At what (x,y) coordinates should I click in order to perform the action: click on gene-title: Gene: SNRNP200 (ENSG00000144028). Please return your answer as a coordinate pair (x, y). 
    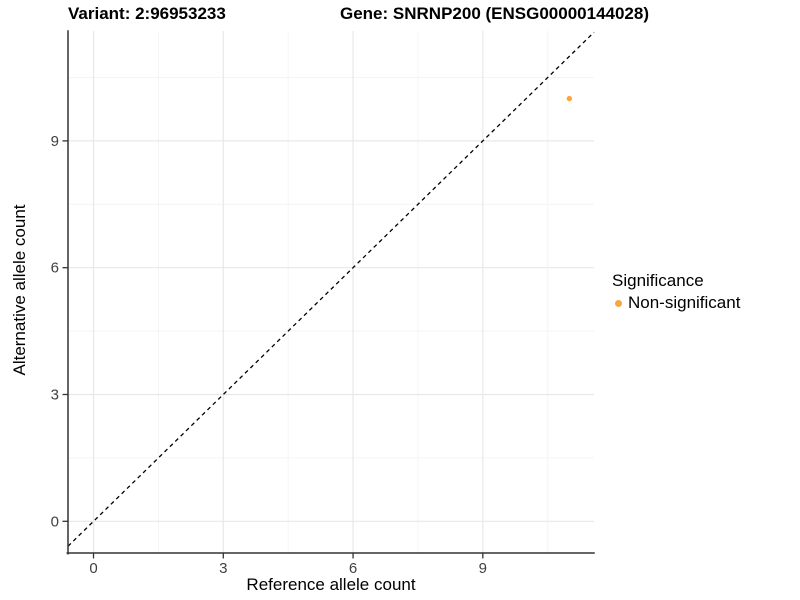
    Looking at the image, I should click on (494, 13).